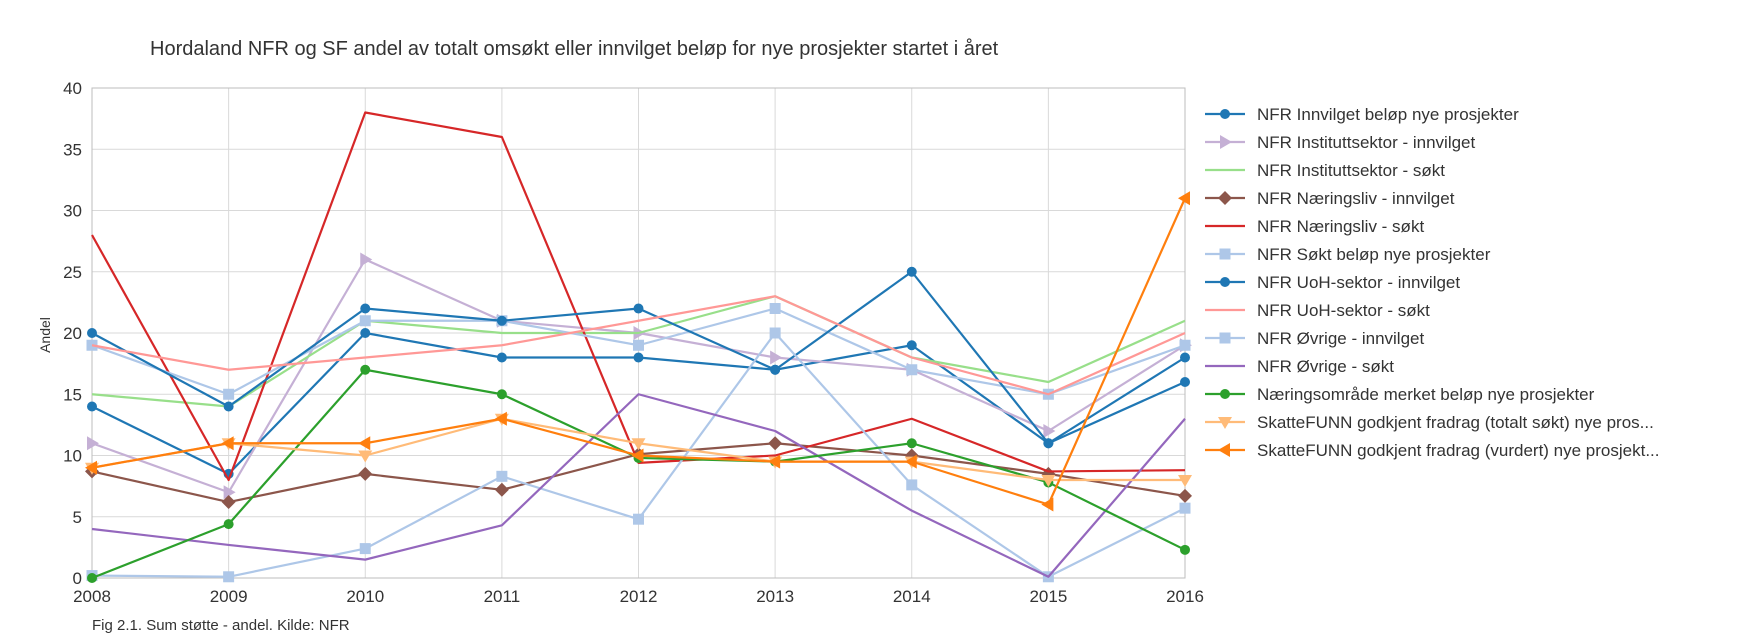 Image resolution: width=1763 pixels, height=644 pixels. I want to click on legend-item: NFR Søkt beløp nye prosjekter, so click(1348, 254).